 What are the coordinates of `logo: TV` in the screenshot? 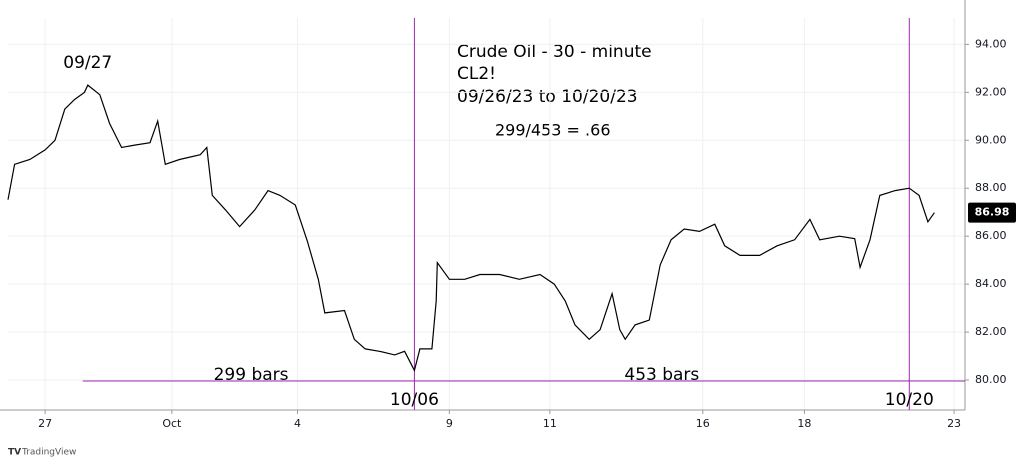 It's located at (14, 453).